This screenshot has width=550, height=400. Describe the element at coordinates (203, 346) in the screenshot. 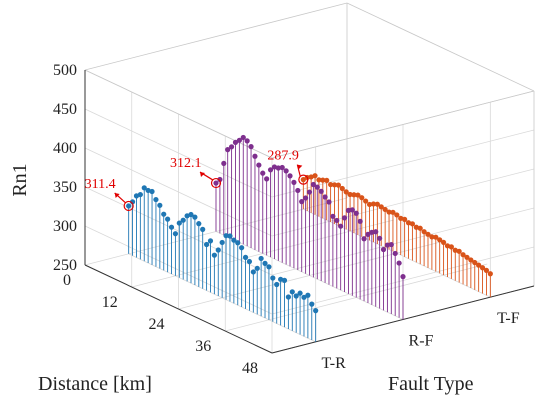

I see `x-tick-label: 36` at that location.